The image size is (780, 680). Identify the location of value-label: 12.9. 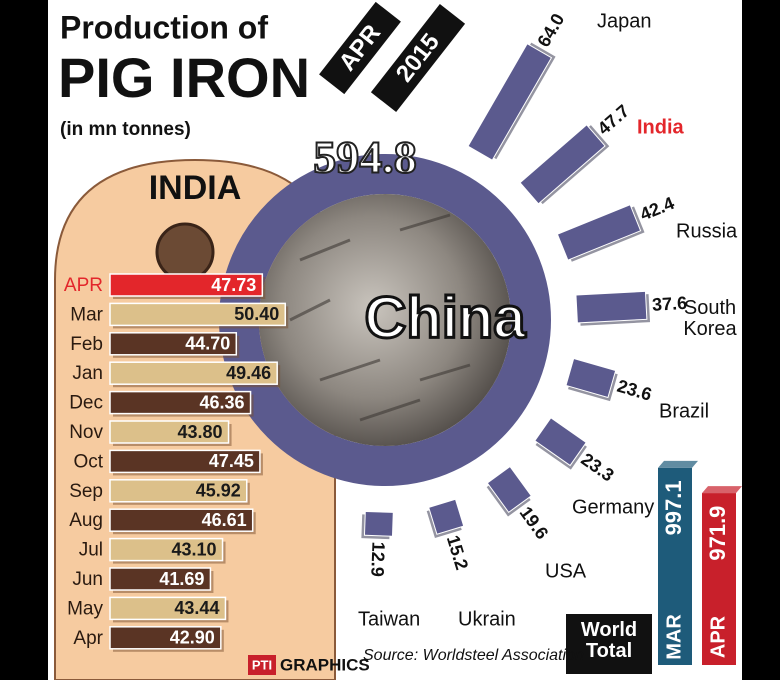
(377, 559).